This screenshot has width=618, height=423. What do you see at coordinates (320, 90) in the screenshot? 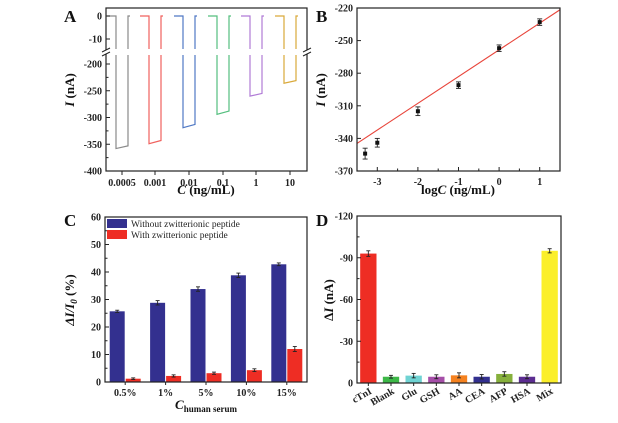
I see `y-axis-title-b: I (nA)` at bounding box center [320, 90].